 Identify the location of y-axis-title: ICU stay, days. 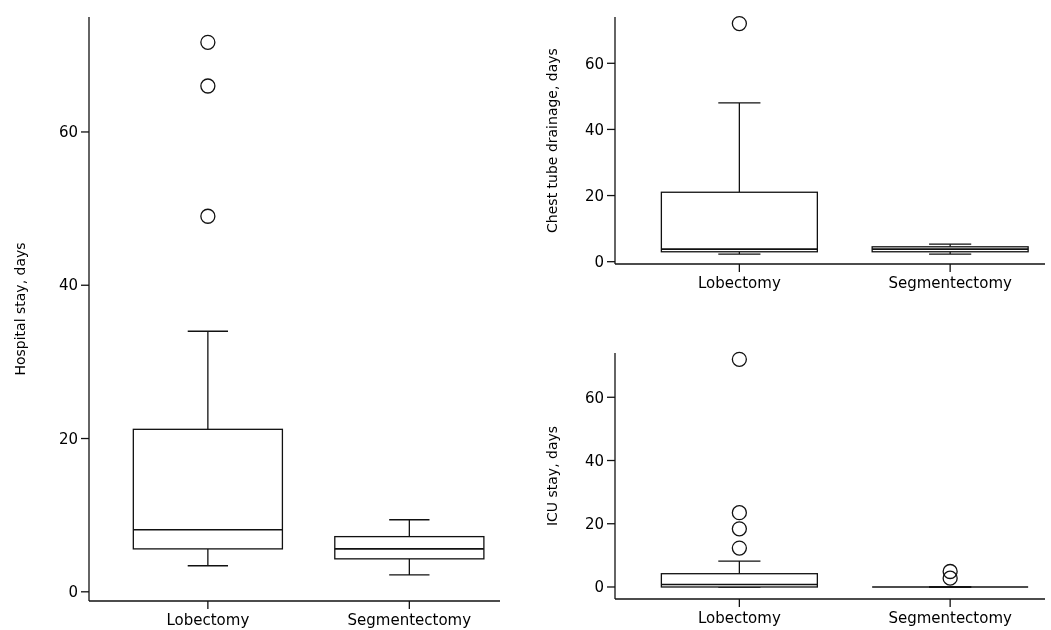
(551, 476).